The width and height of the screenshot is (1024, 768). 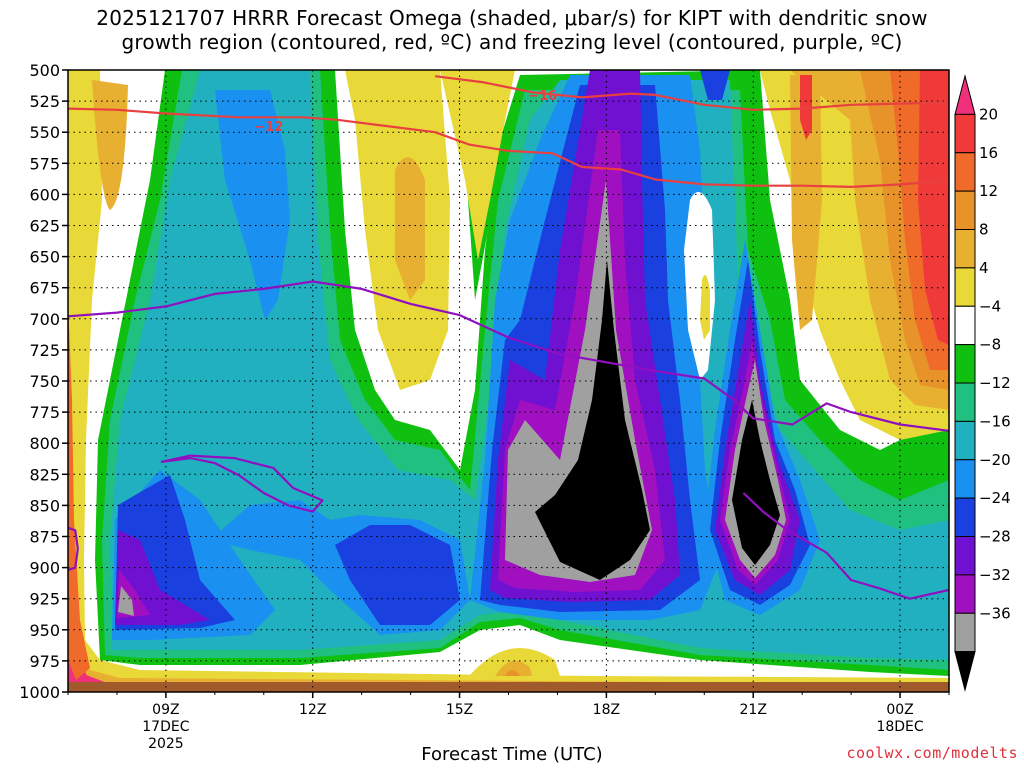 I want to click on shade-left-orange-edge, so click(x=79, y=490).